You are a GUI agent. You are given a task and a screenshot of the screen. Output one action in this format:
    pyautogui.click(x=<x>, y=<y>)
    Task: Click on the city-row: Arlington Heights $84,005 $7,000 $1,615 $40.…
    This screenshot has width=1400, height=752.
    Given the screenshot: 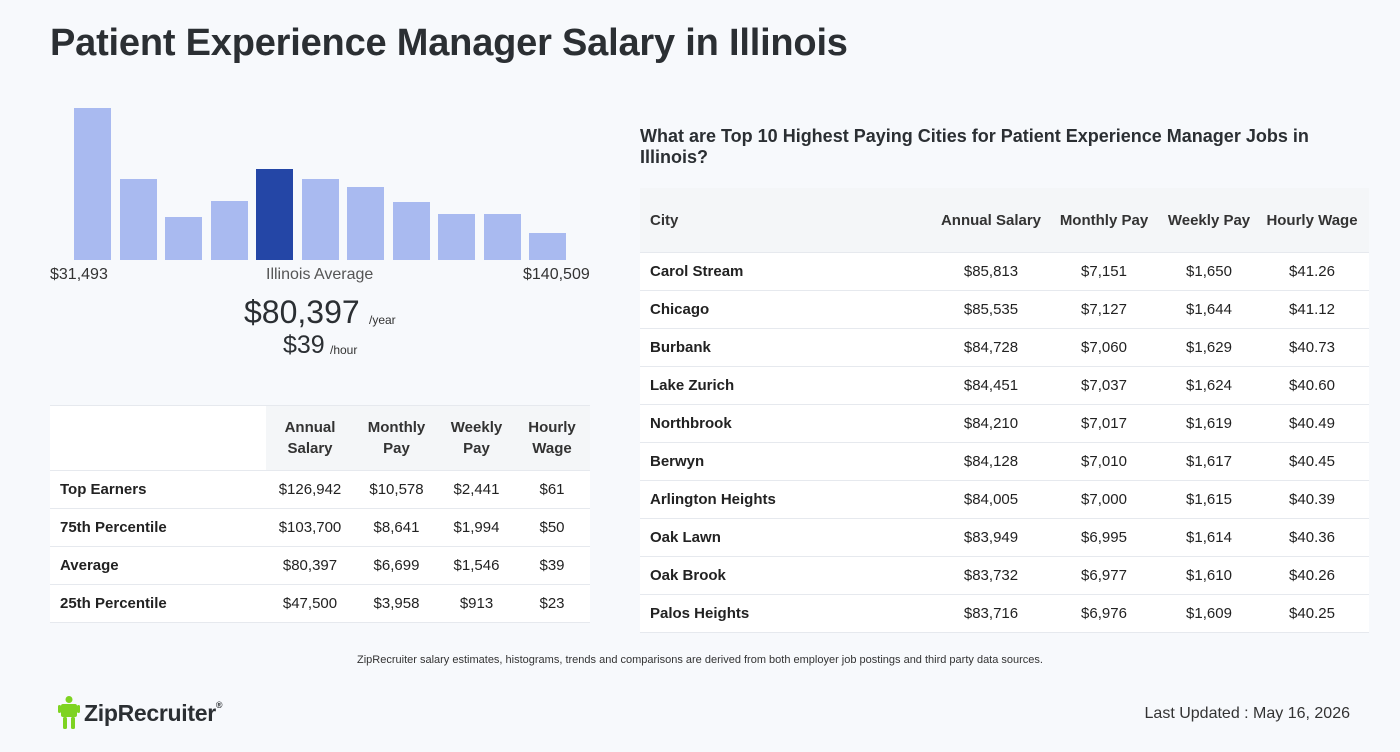 What is the action you would take?
    pyautogui.click(x=1004, y=500)
    